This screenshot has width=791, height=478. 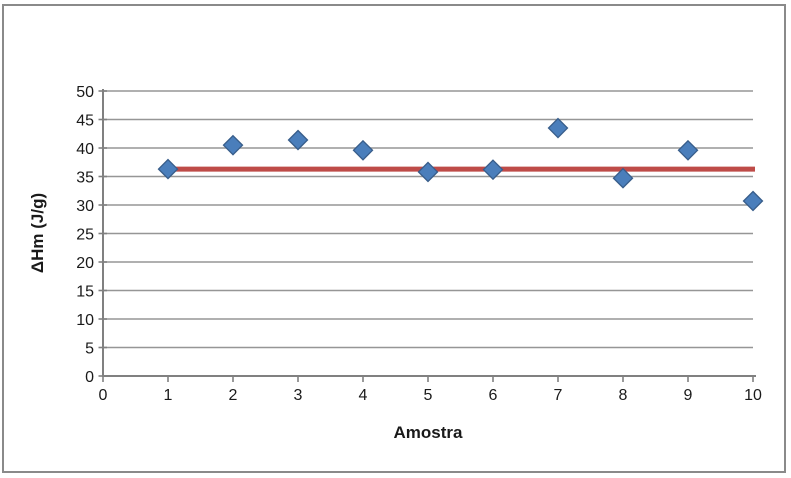 I want to click on y-tick-label: 25, so click(x=85, y=235).